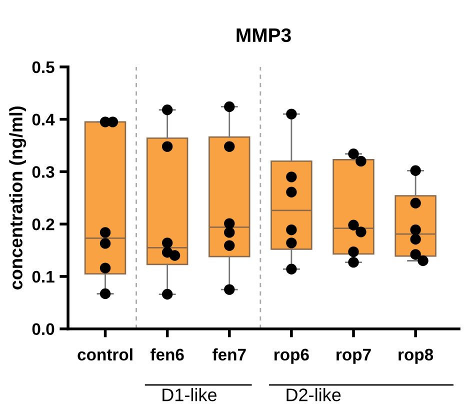 Image resolution: width=466 pixels, height=408 pixels. I want to click on y-tick-label: 0.1, so click(43, 276).